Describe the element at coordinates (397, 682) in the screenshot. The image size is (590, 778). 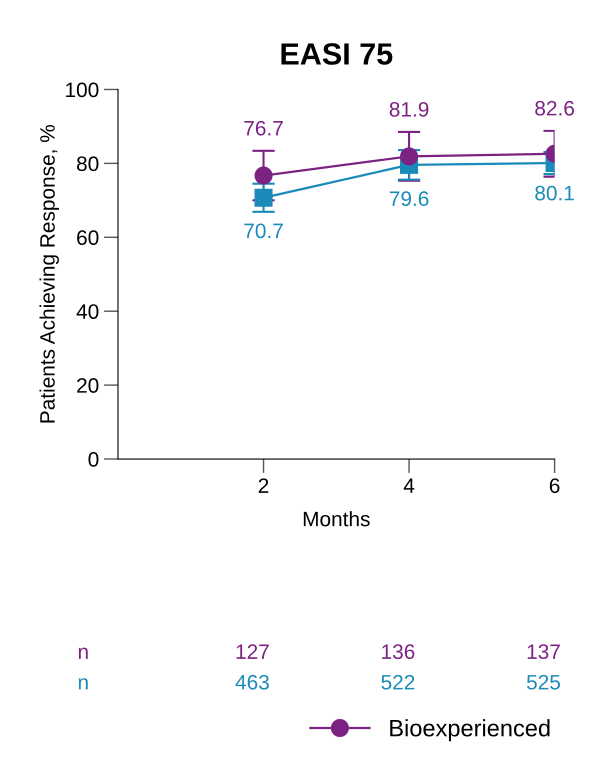
I see `text: 522` at that location.